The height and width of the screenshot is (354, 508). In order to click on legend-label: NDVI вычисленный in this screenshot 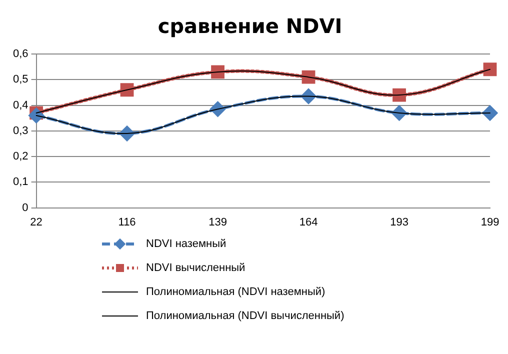, I will do `click(196, 268)`.